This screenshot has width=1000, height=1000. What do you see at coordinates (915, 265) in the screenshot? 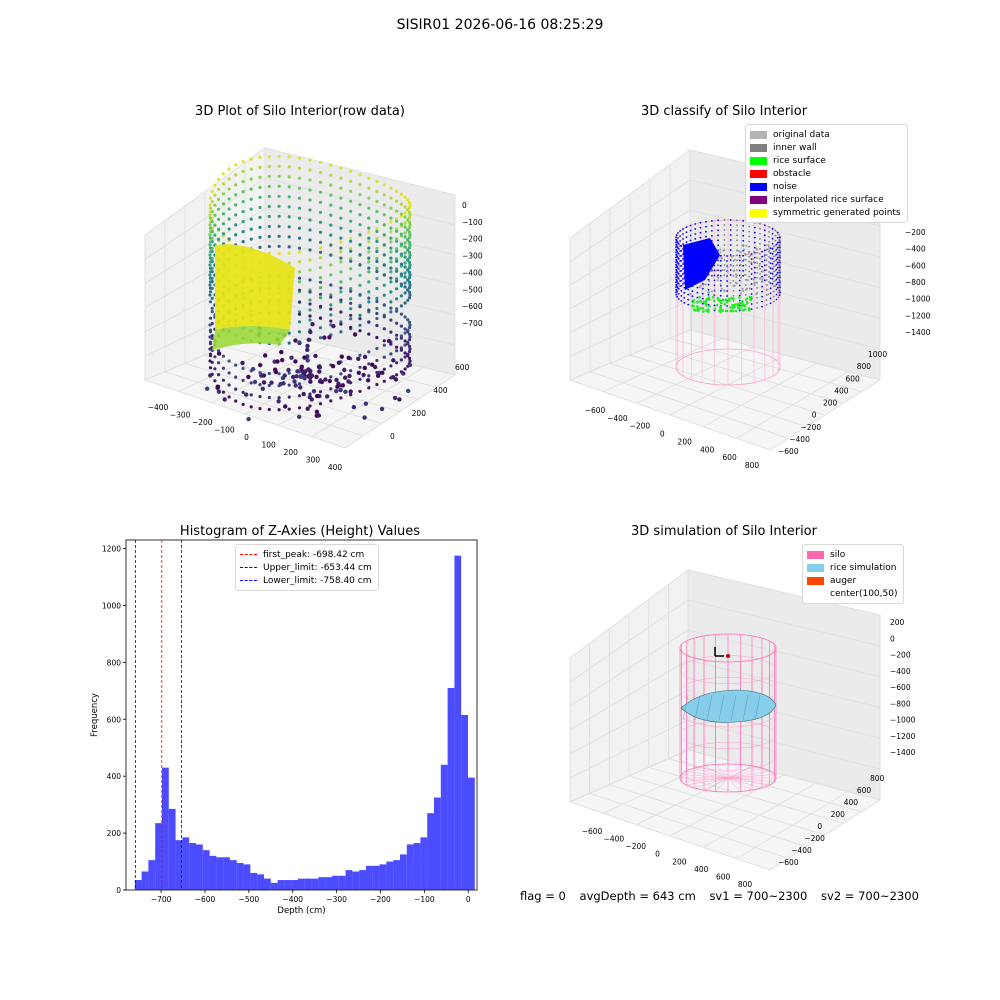
I see `plot2-z-tick-label: −600` at bounding box center [915, 265].